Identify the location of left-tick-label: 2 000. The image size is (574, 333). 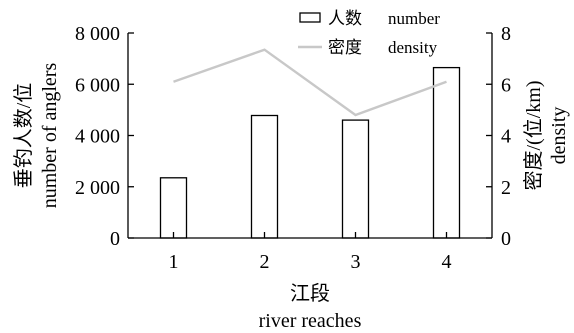
(97, 188).